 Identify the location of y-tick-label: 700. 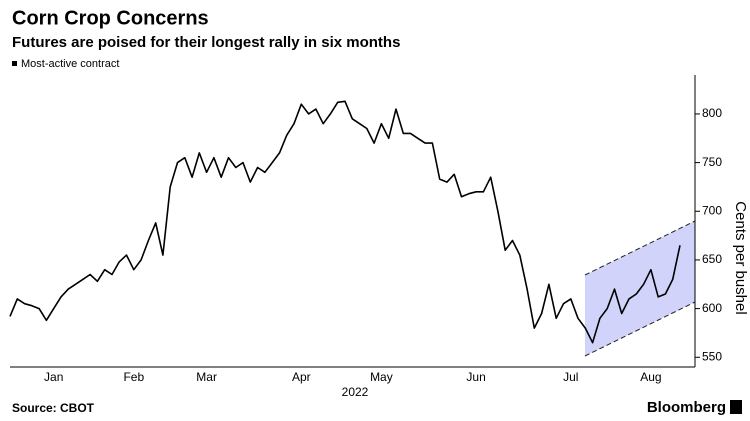
(712, 210).